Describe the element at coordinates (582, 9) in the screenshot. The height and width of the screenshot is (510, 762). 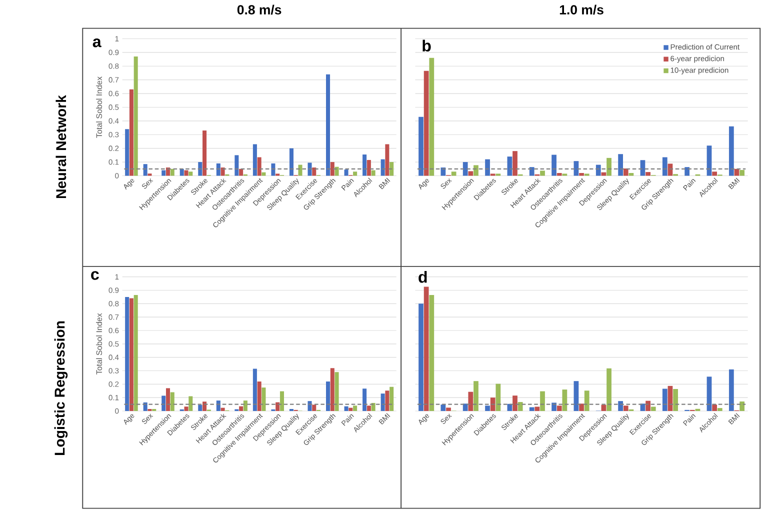
I see `chart-title: 1.0 m/s` at that location.